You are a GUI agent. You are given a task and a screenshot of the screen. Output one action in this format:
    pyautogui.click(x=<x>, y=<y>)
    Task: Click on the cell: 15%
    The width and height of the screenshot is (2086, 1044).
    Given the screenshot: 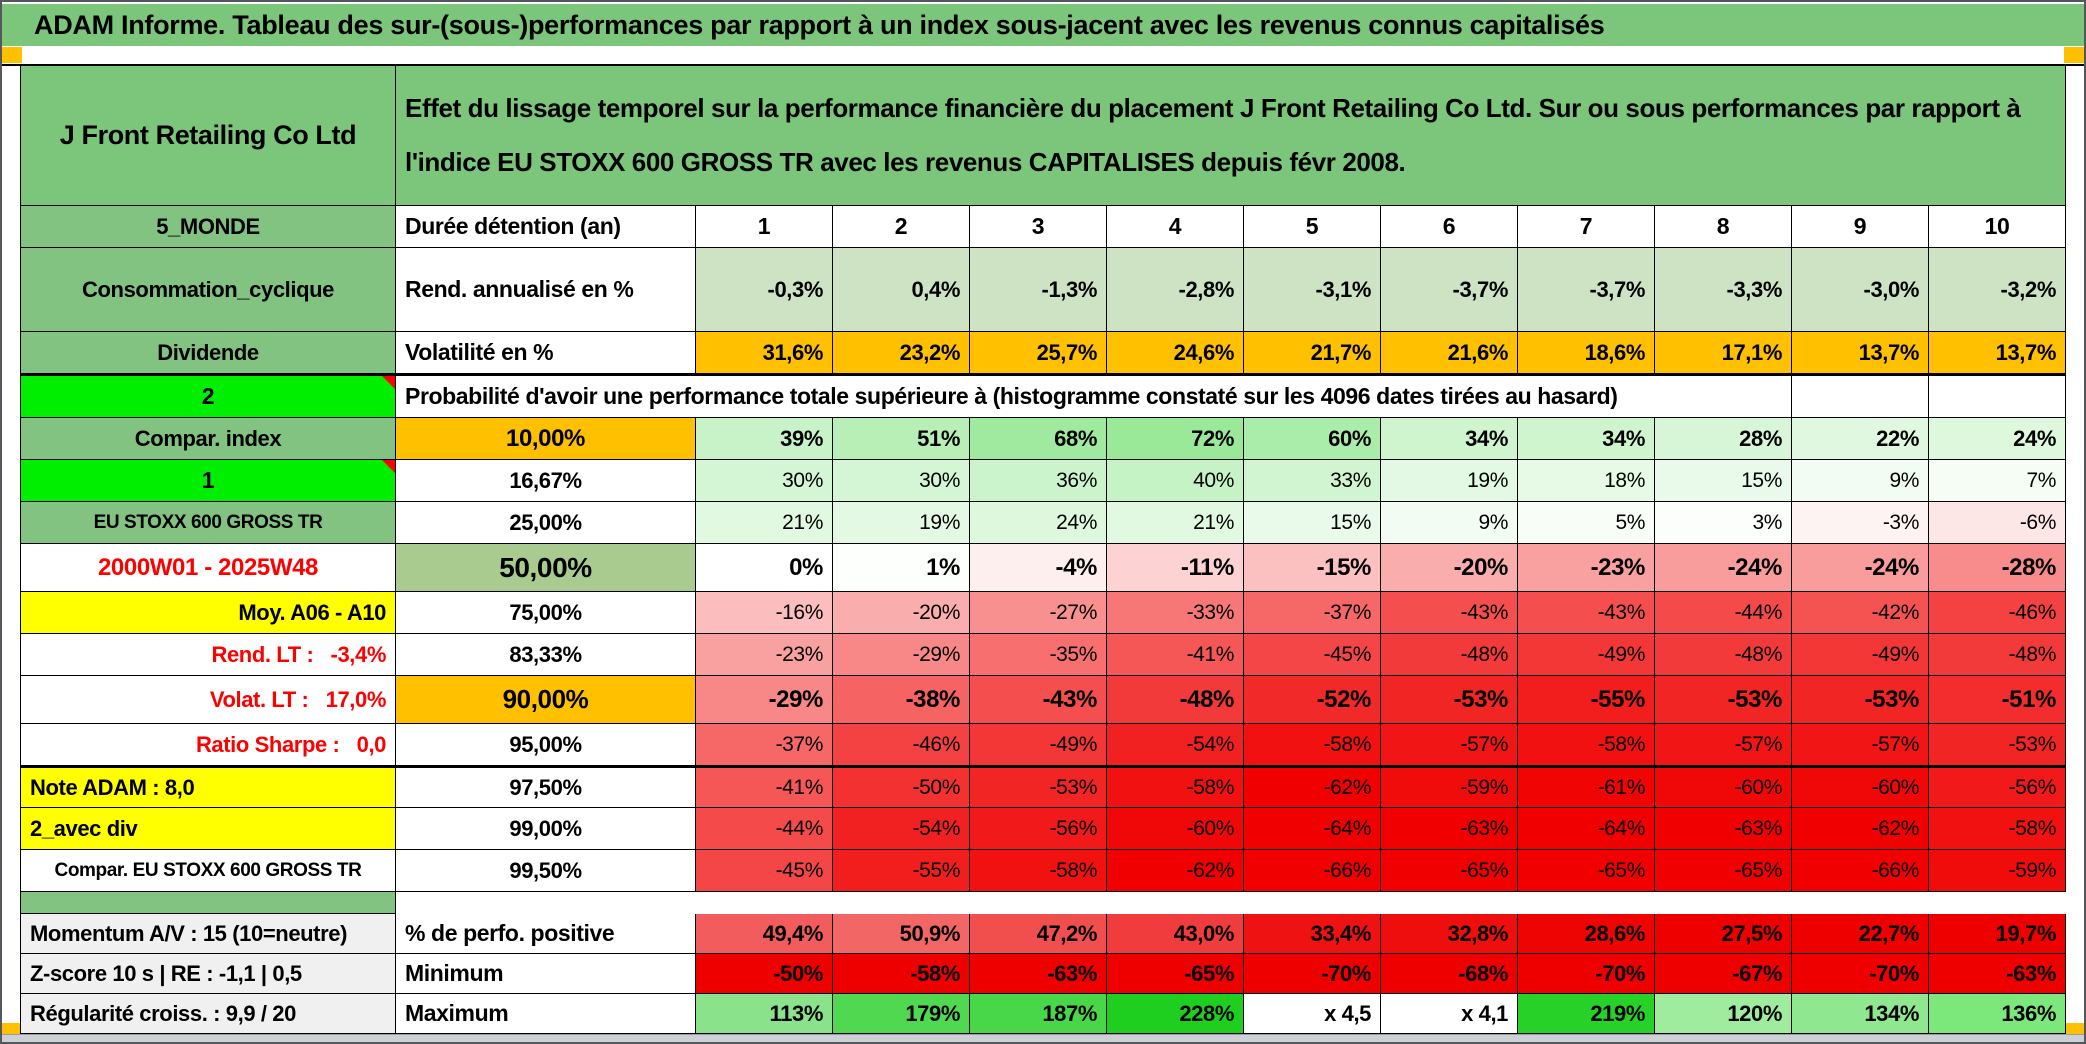 What is the action you would take?
    pyautogui.click(x=1723, y=481)
    